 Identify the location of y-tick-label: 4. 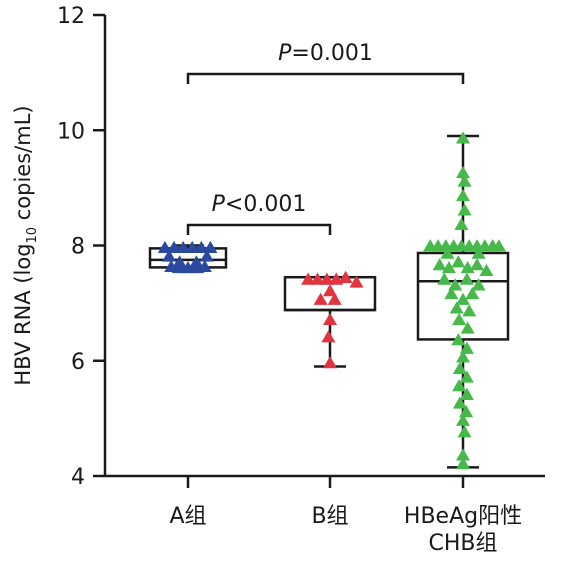
(78, 477).